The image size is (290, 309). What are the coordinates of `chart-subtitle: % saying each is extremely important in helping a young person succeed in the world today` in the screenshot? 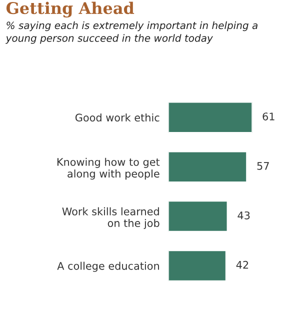 It's located at (132, 32).